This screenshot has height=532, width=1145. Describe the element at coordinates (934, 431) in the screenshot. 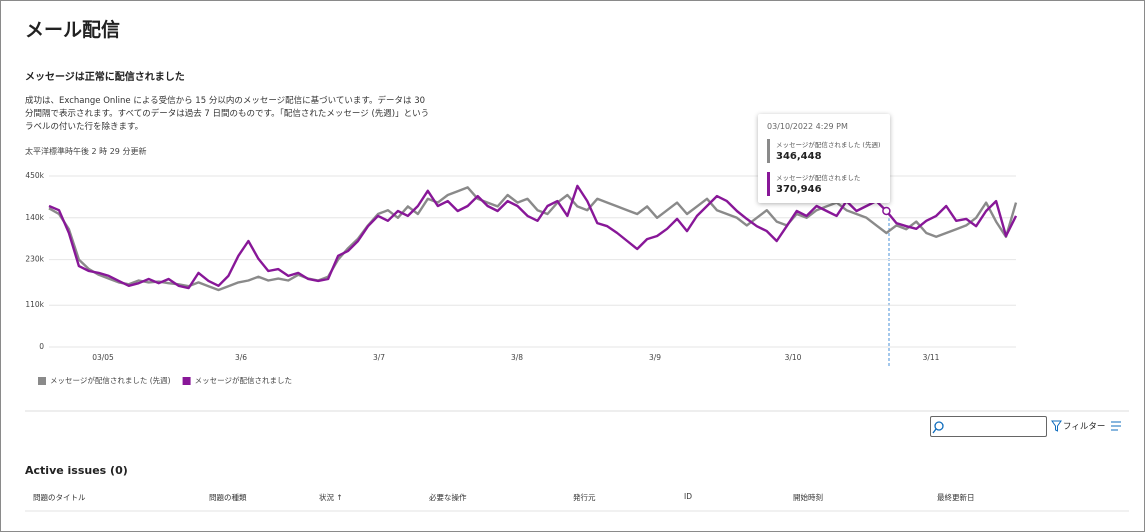

I see `search-icon-handle` at that location.